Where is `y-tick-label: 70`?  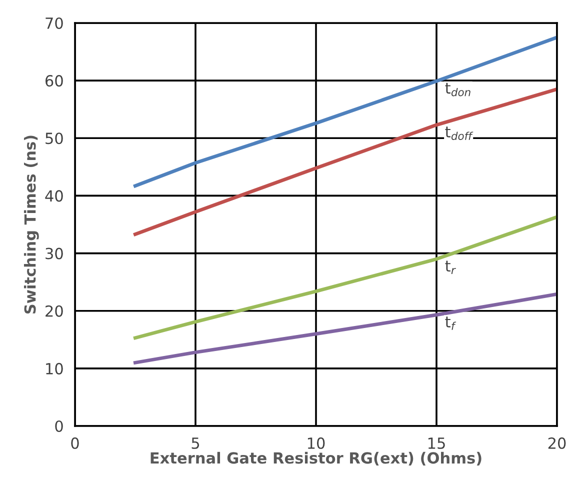
y-tick-label: 70 is located at coordinates (54, 23).